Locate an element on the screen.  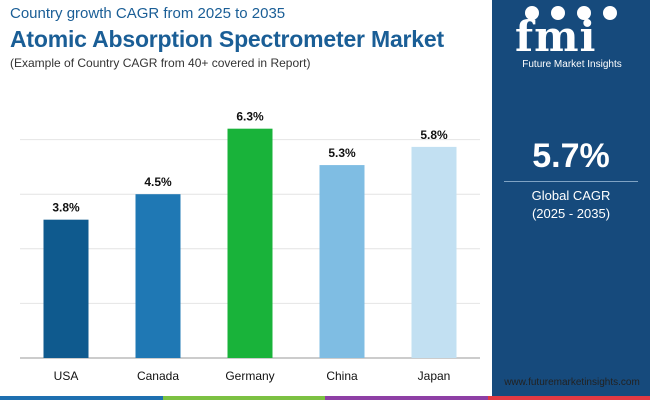
panel-divider is located at coordinates (571, 181).